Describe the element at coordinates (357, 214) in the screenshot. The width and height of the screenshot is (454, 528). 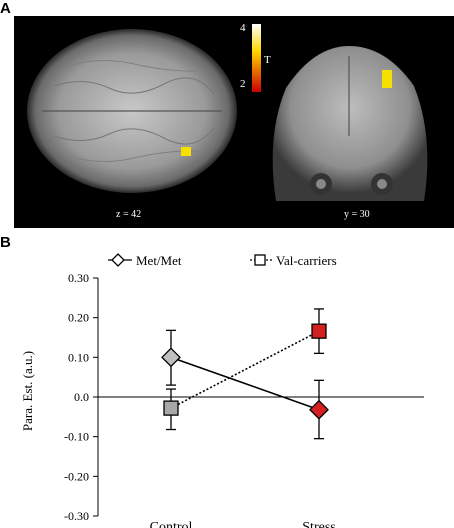
I see `coronal-coordinate-label: y = 30` at that location.